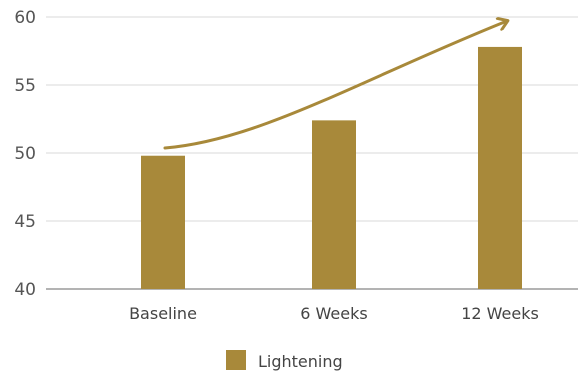 Image resolution: width=583 pixels, height=376 pixels. What do you see at coordinates (25, 290) in the screenshot?
I see `y-tick-label: 40` at bounding box center [25, 290].